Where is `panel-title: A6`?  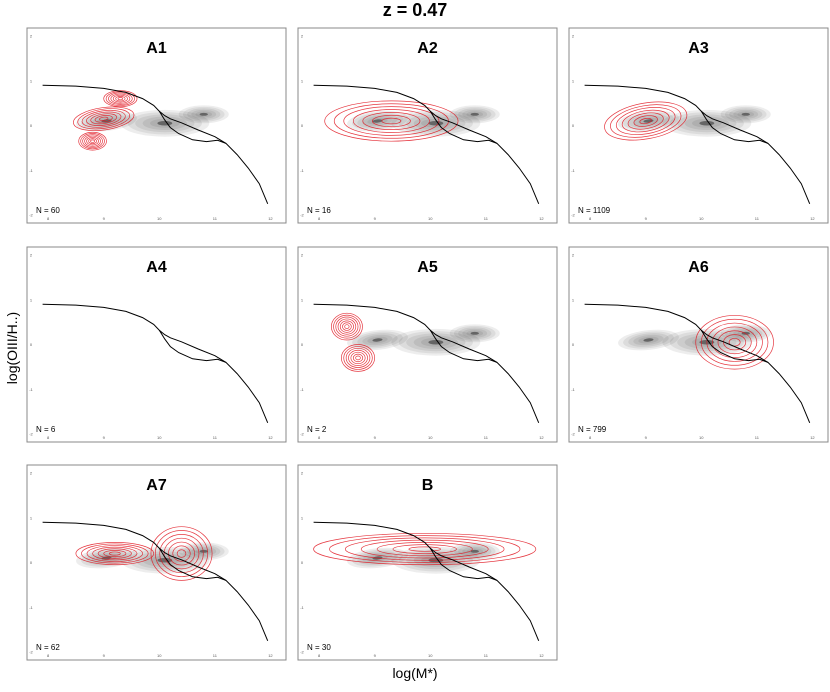
panel-title: A6 is located at coordinates (698, 267).